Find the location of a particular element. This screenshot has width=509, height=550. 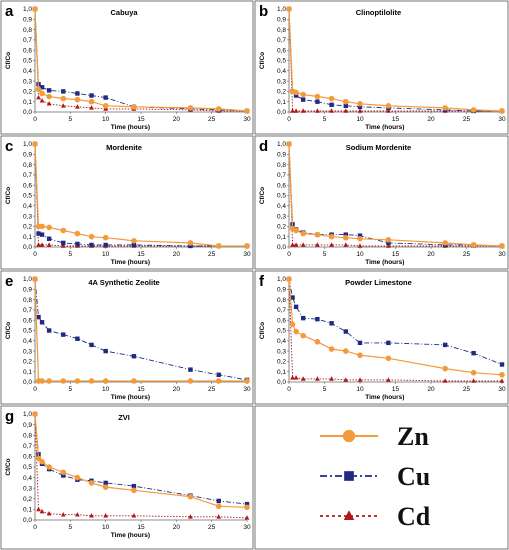

y-tick-label: 0,0 is located at coordinates (27, 247).